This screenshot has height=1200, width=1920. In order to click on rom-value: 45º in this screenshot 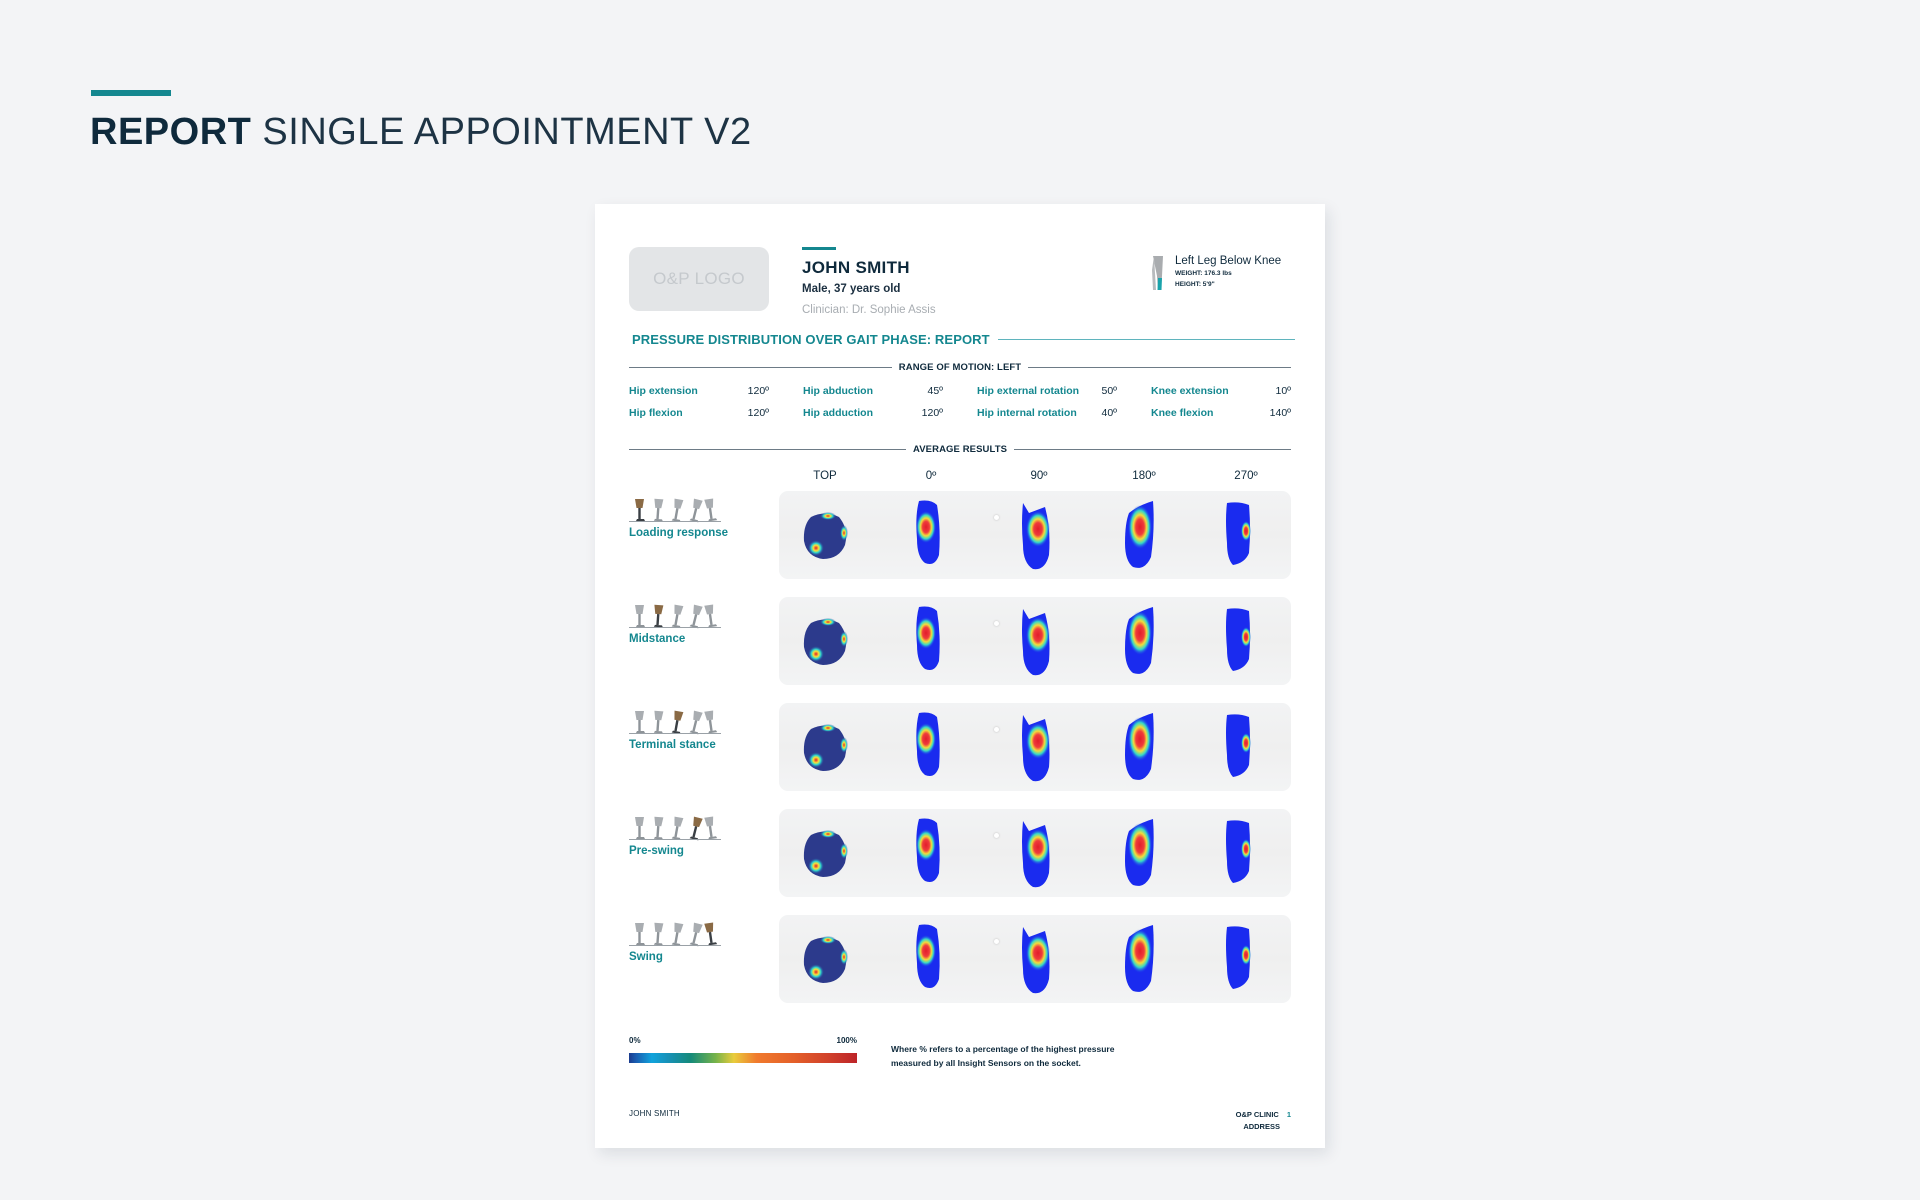, I will do `click(935, 391)`.